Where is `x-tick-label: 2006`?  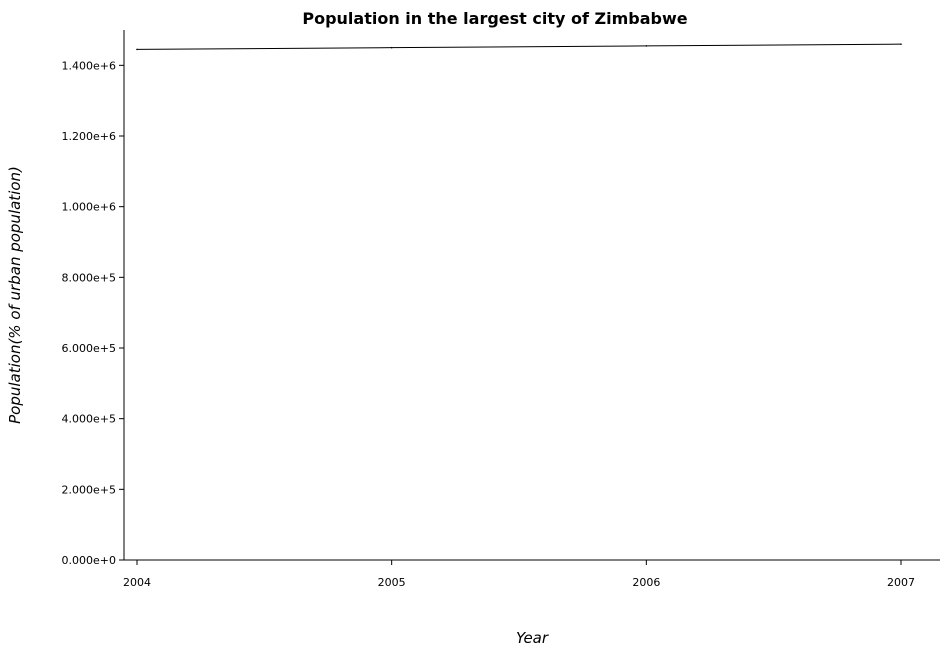 x-tick-label: 2006 is located at coordinates (646, 582).